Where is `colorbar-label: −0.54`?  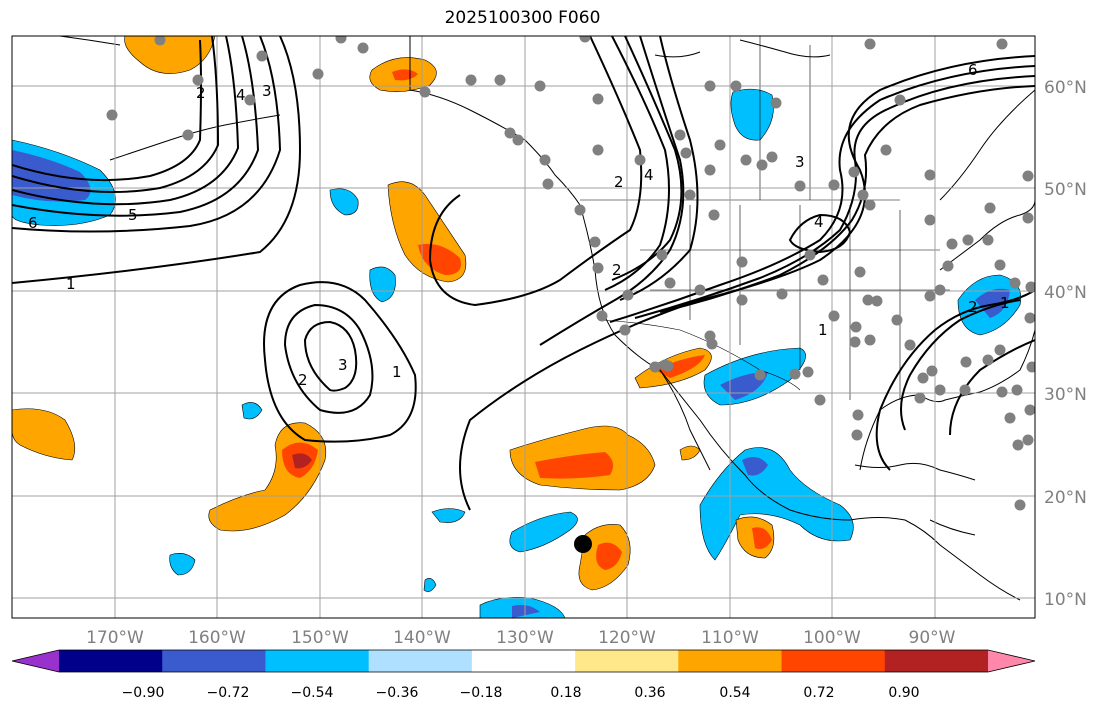
colorbar-label: −0.54 is located at coordinates (312, 693).